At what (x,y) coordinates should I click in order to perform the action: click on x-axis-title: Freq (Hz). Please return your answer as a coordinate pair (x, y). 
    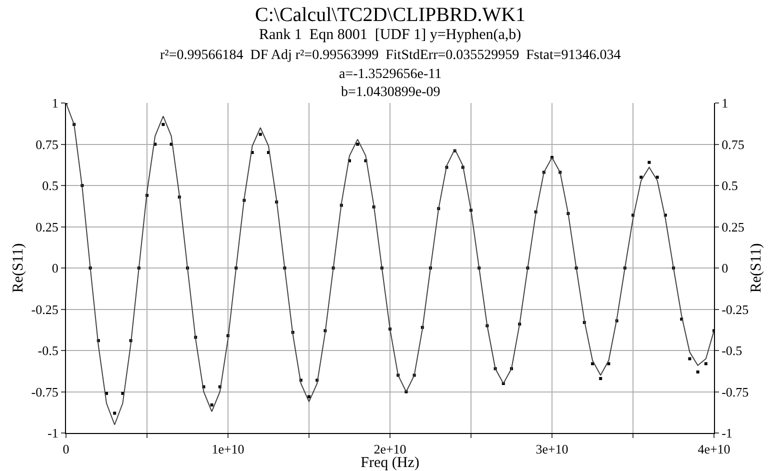
    Looking at the image, I should click on (390, 463).